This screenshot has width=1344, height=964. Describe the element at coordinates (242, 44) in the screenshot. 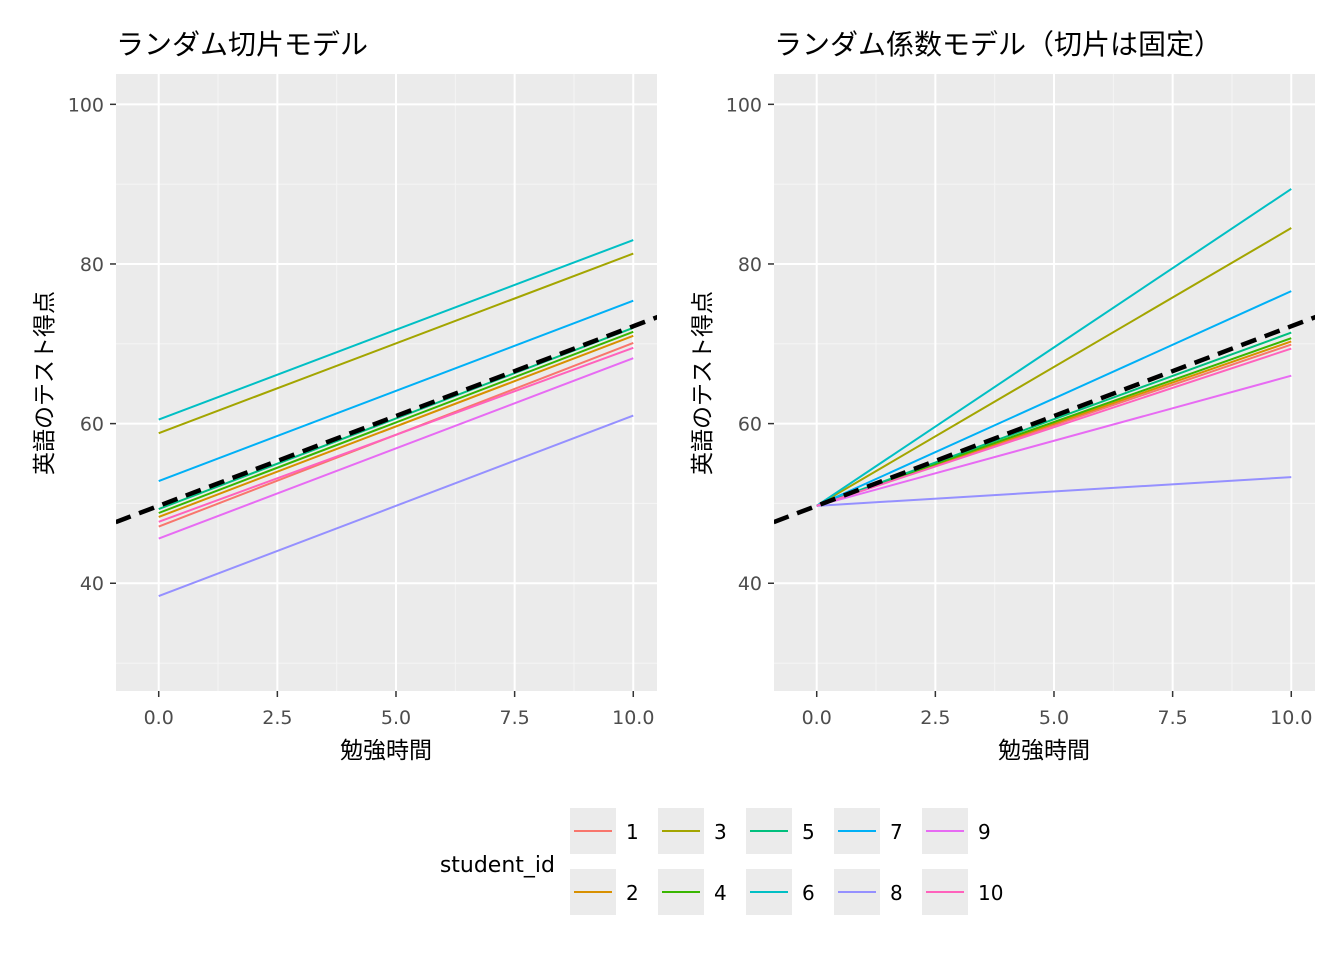

I see `panel-title: ランダム切片モデル` at that location.